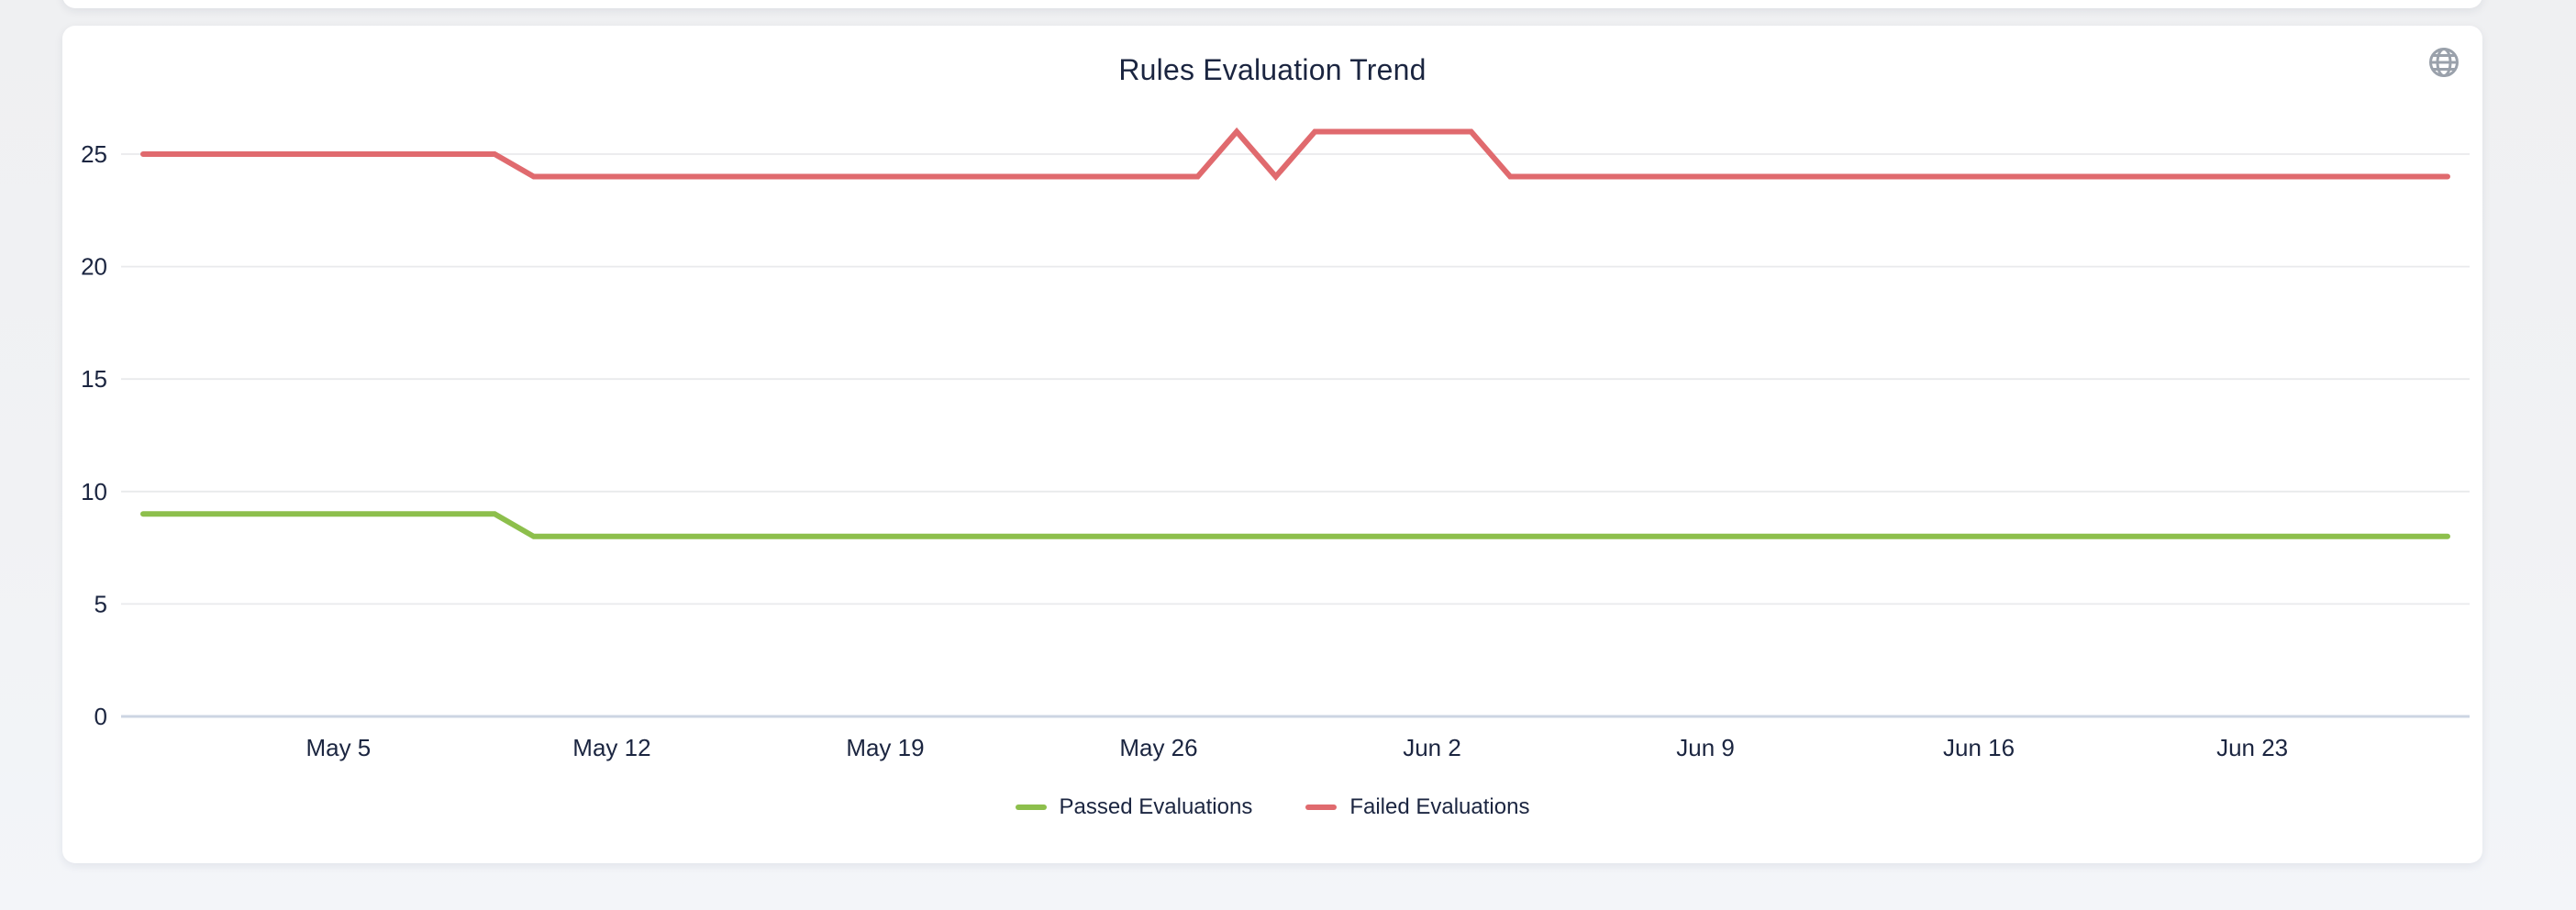  I want to click on legend-label: Passed Evaluations, so click(1156, 806).